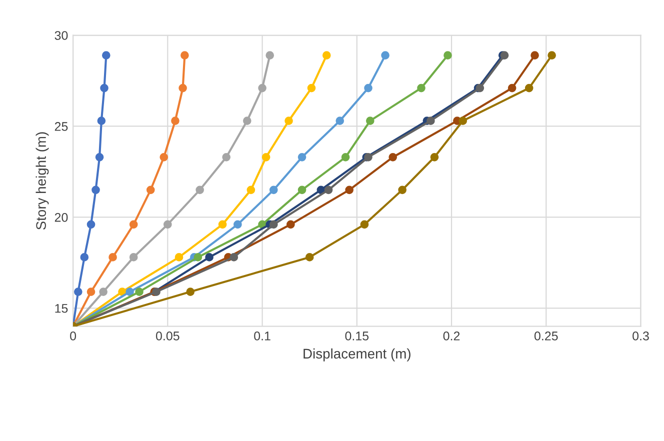  What do you see at coordinates (451, 336) in the screenshot?
I see `x-tick-label: 0.2` at bounding box center [451, 336].